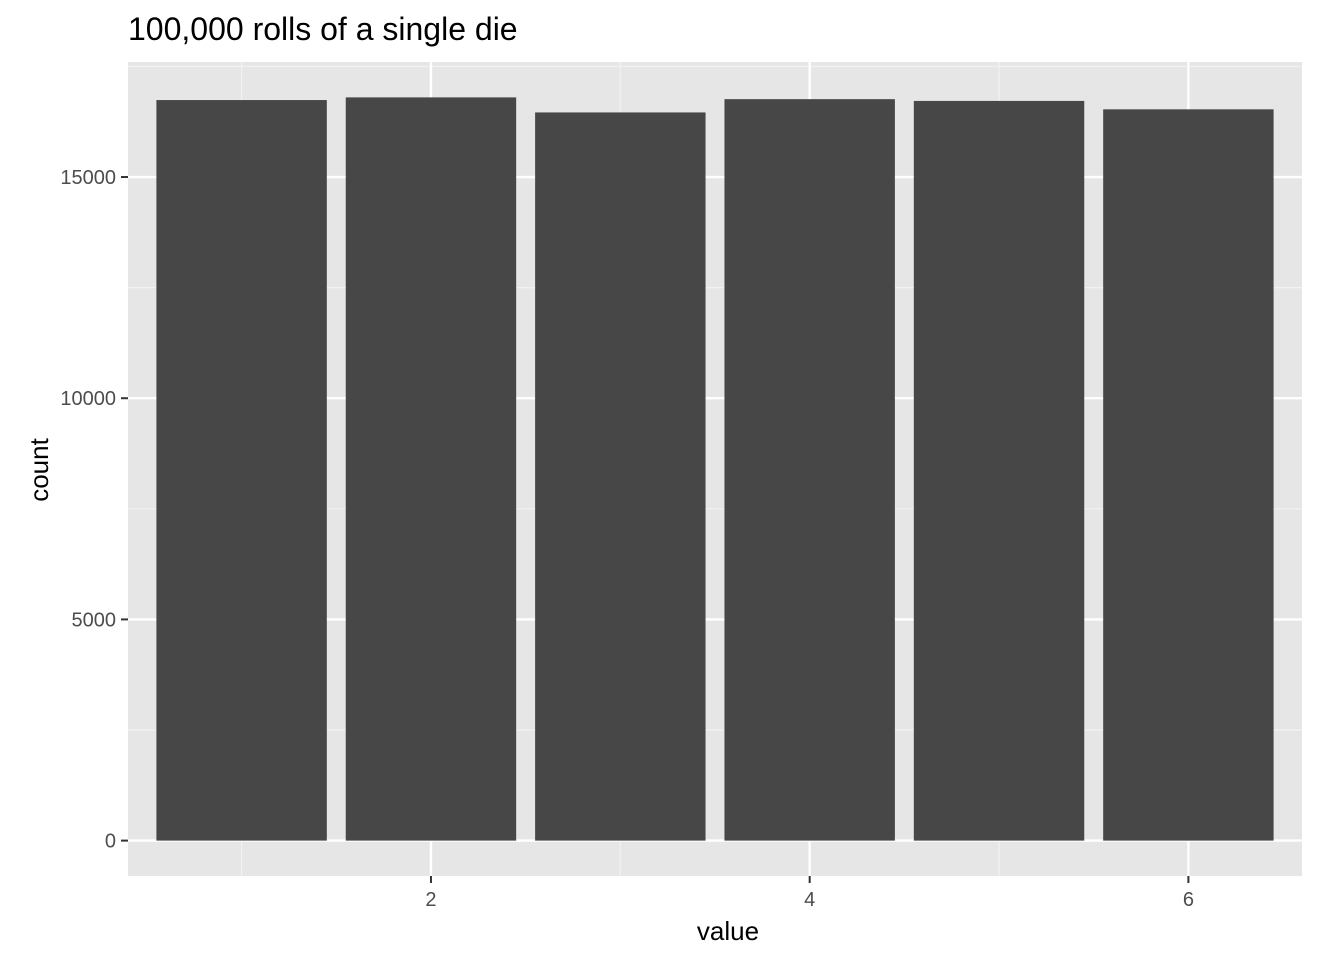  I want to click on y-axis-title: count, so click(39, 469).